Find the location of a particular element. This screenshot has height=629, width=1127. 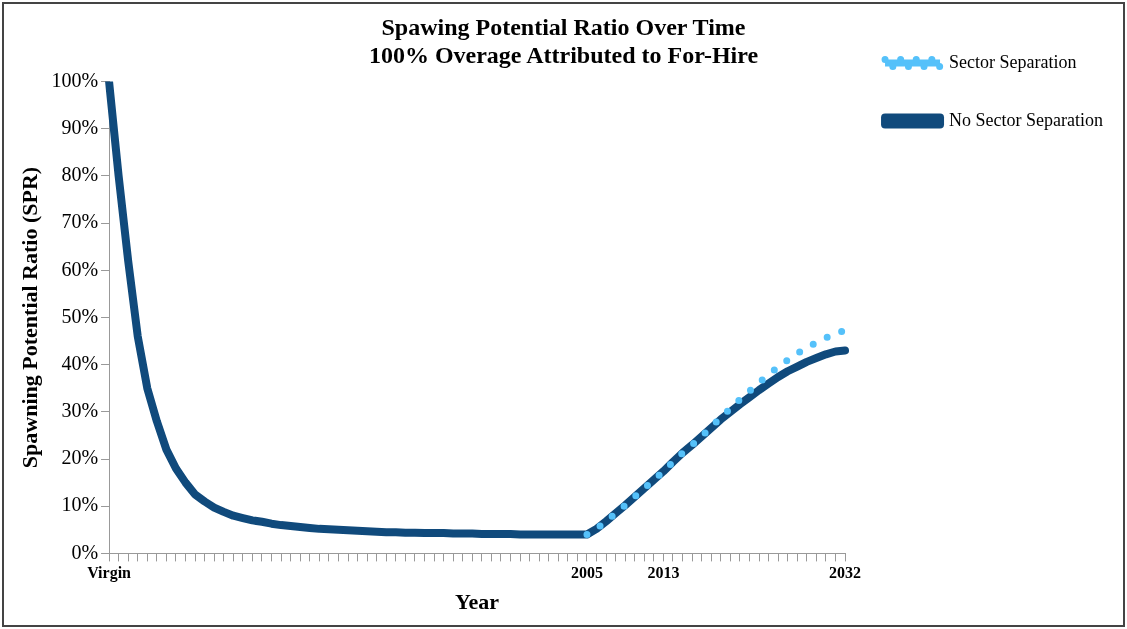

legend-label: No Sector Separation is located at coordinates (1026, 119).